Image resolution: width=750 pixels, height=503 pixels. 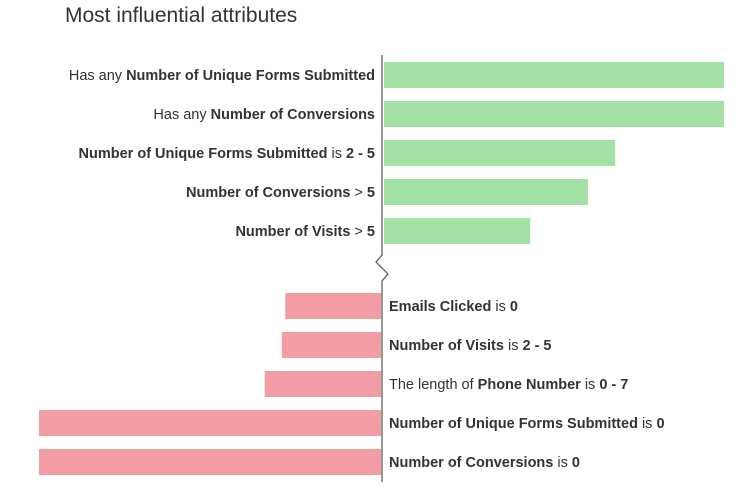 What do you see at coordinates (513, 424) in the screenshot?
I see `negative-bar-label-part: Number of Unique Forms Submitted` at bounding box center [513, 424].